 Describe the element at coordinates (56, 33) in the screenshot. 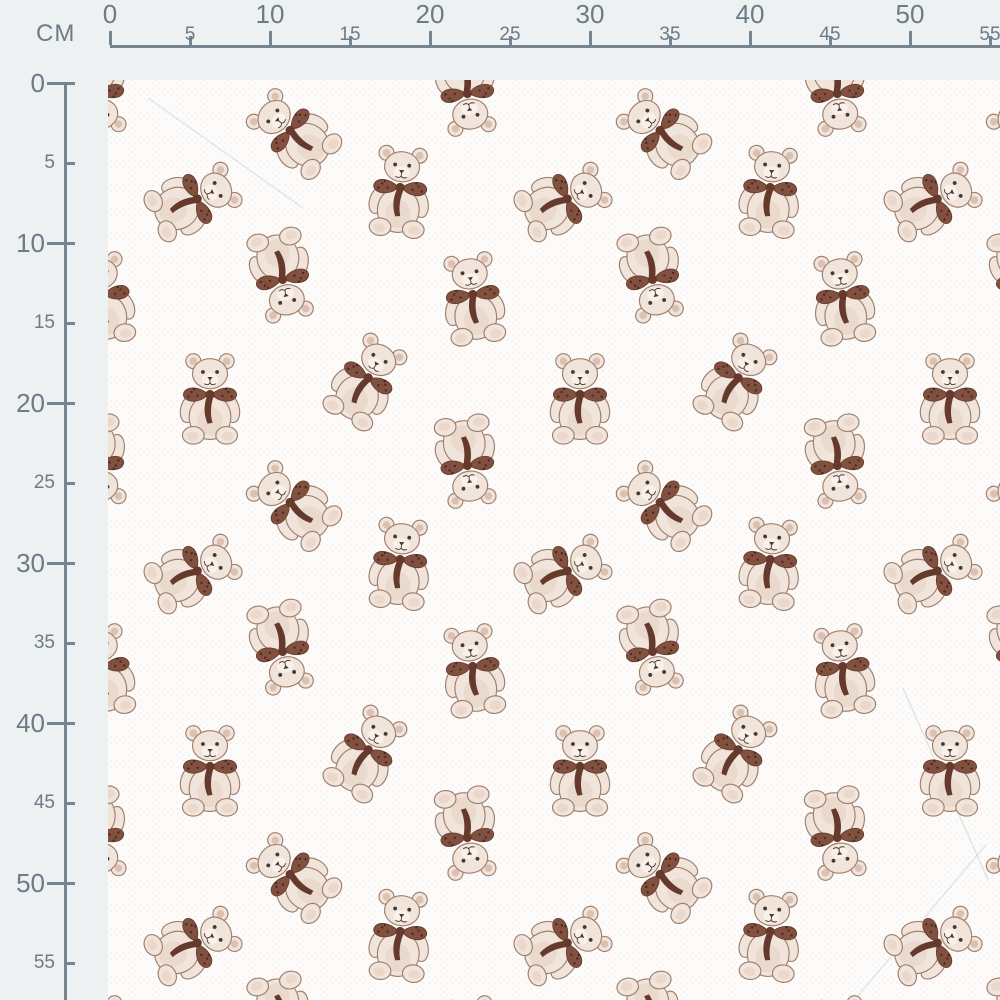

I see `ruler-unit-label: CM` at that location.